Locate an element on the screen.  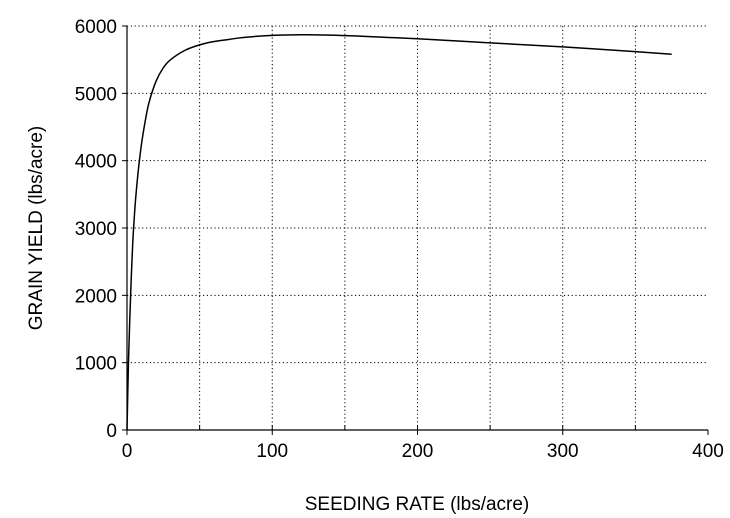
y-tick-label: 3000 is located at coordinates (96, 229).